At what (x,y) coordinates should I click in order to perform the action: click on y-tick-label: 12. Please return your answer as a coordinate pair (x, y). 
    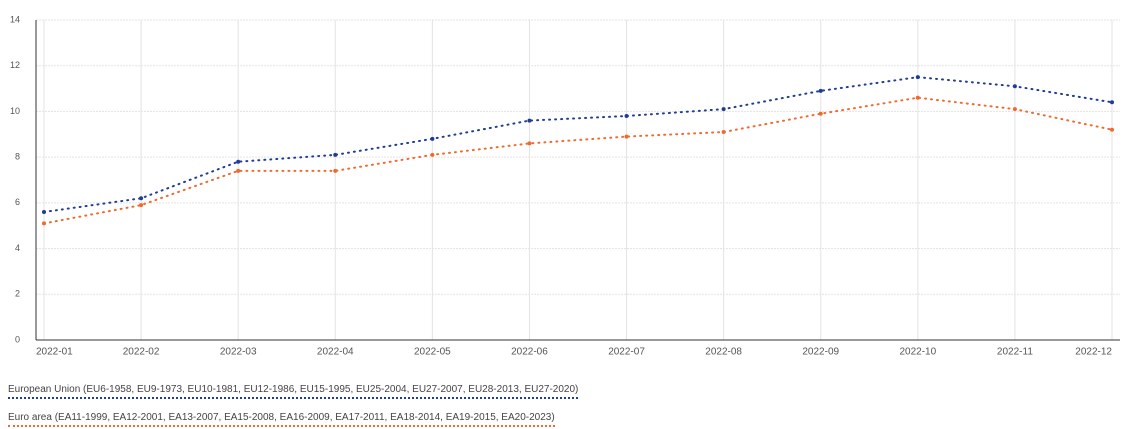
    Looking at the image, I should click on (15, 65).